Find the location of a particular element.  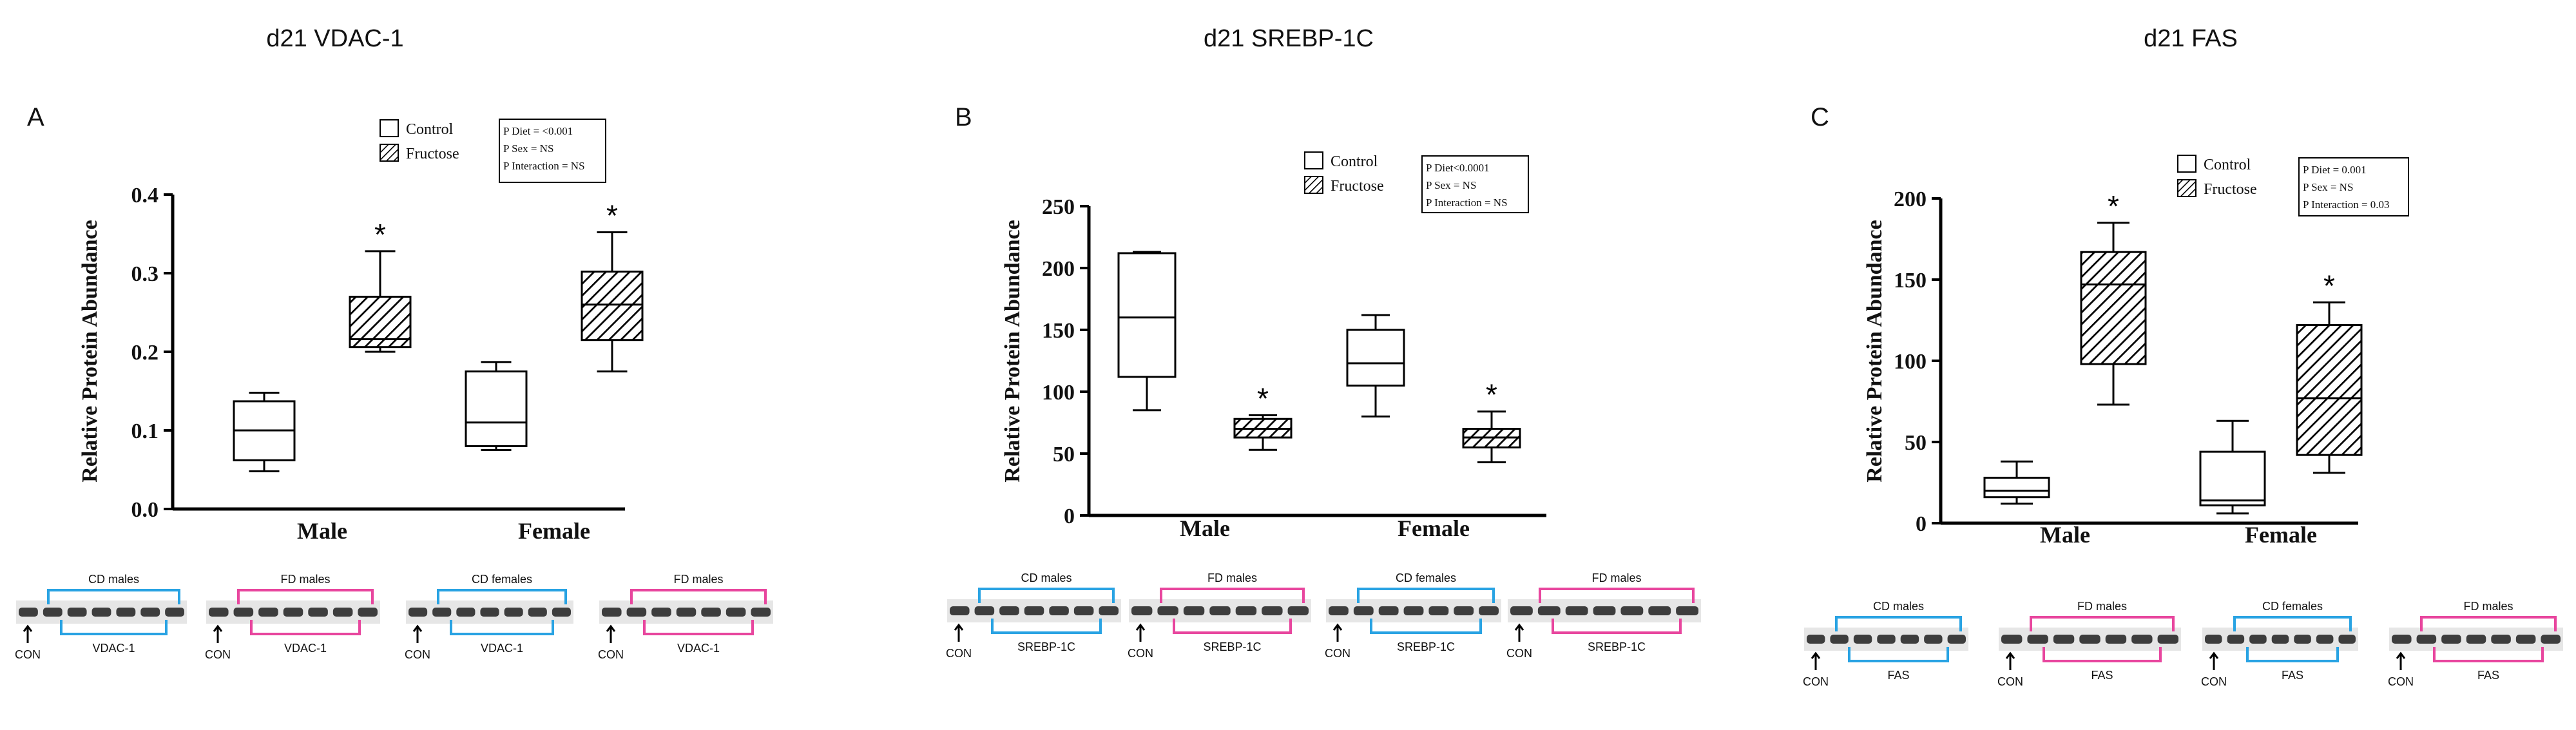

western-blot-strip: FD males VDAC-1 CON is located at coordinates (293, 617).